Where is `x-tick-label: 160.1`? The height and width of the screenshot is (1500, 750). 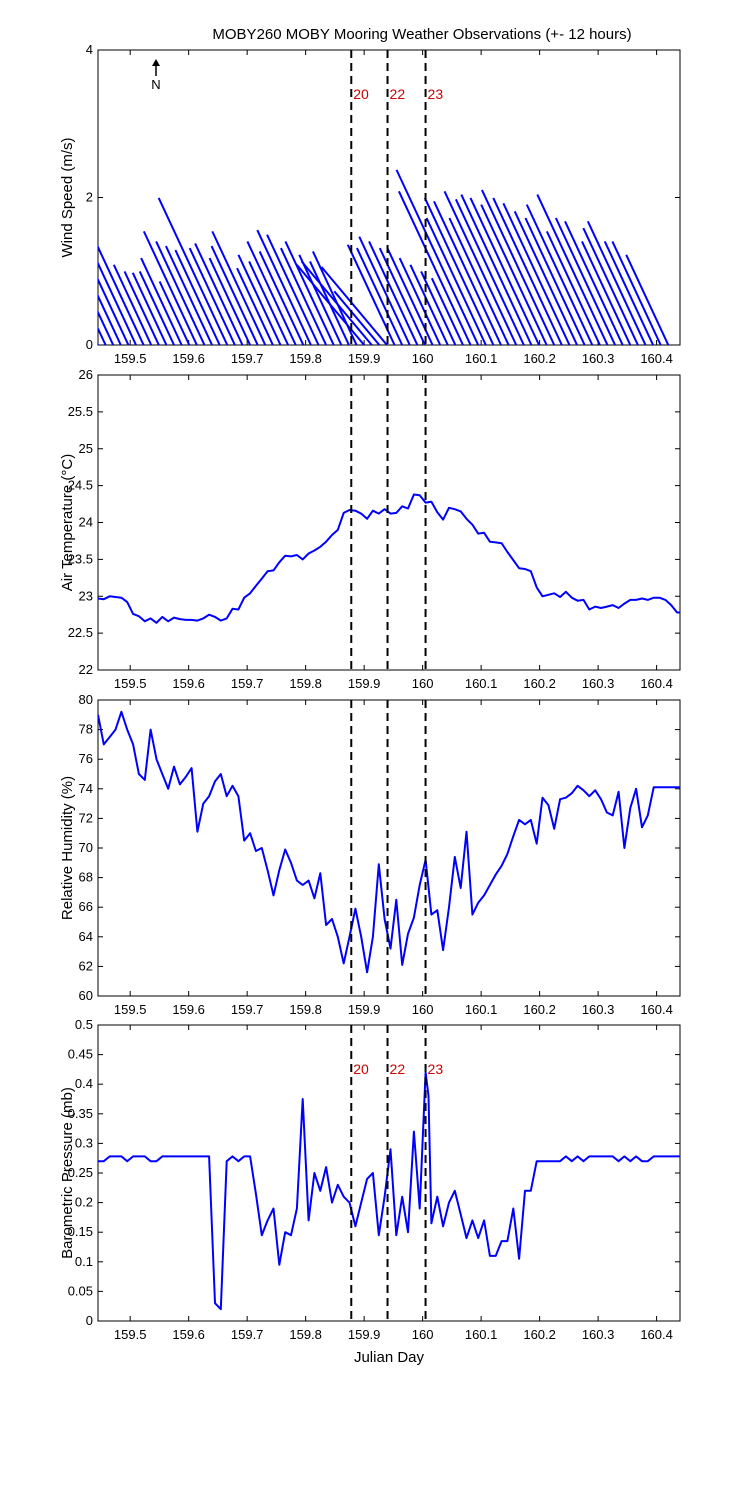
x-tick-label: 160.1 is located at coordinates (481, 358).